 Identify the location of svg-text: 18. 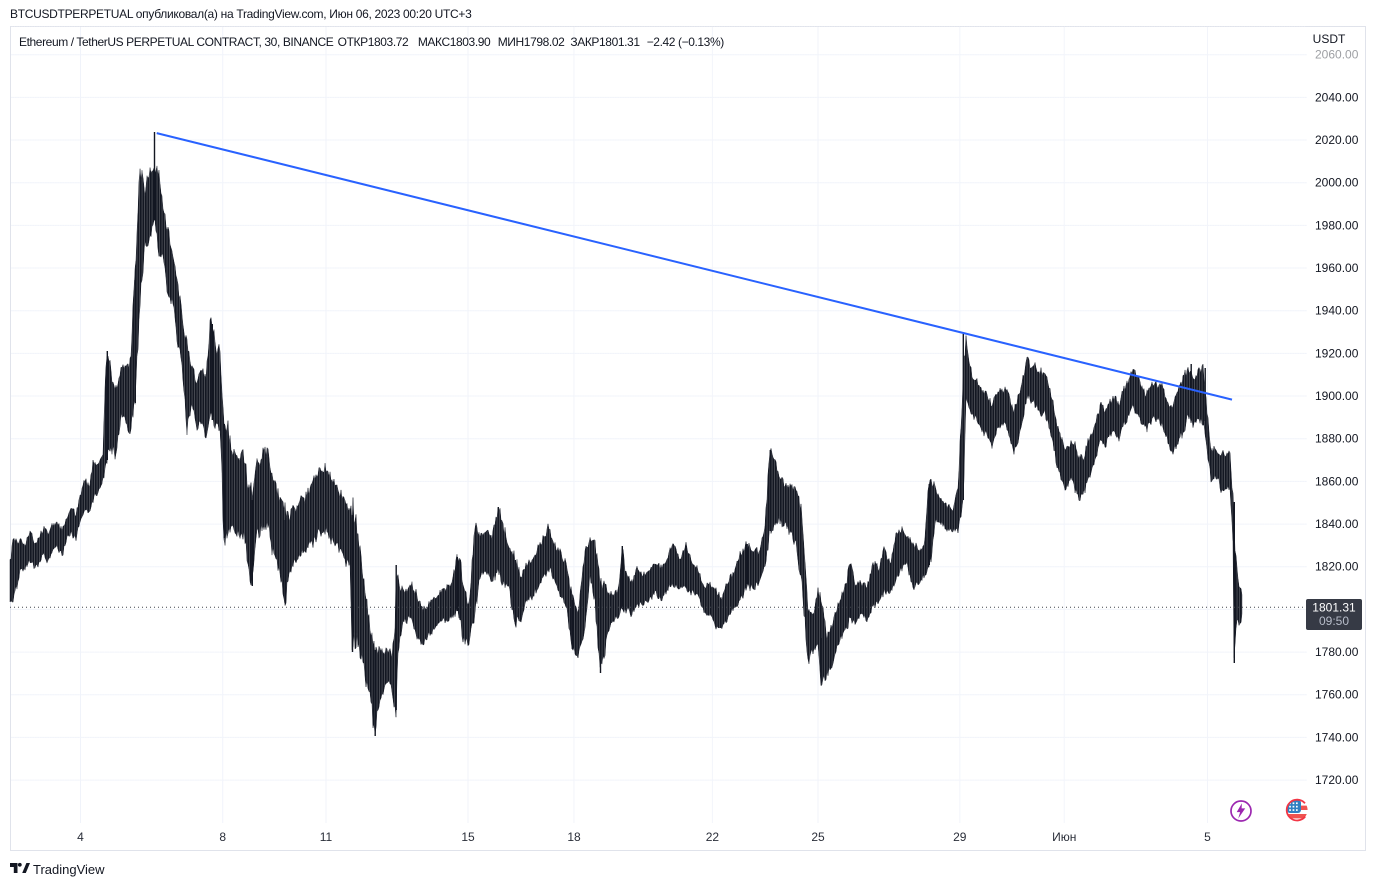
(574, 837).